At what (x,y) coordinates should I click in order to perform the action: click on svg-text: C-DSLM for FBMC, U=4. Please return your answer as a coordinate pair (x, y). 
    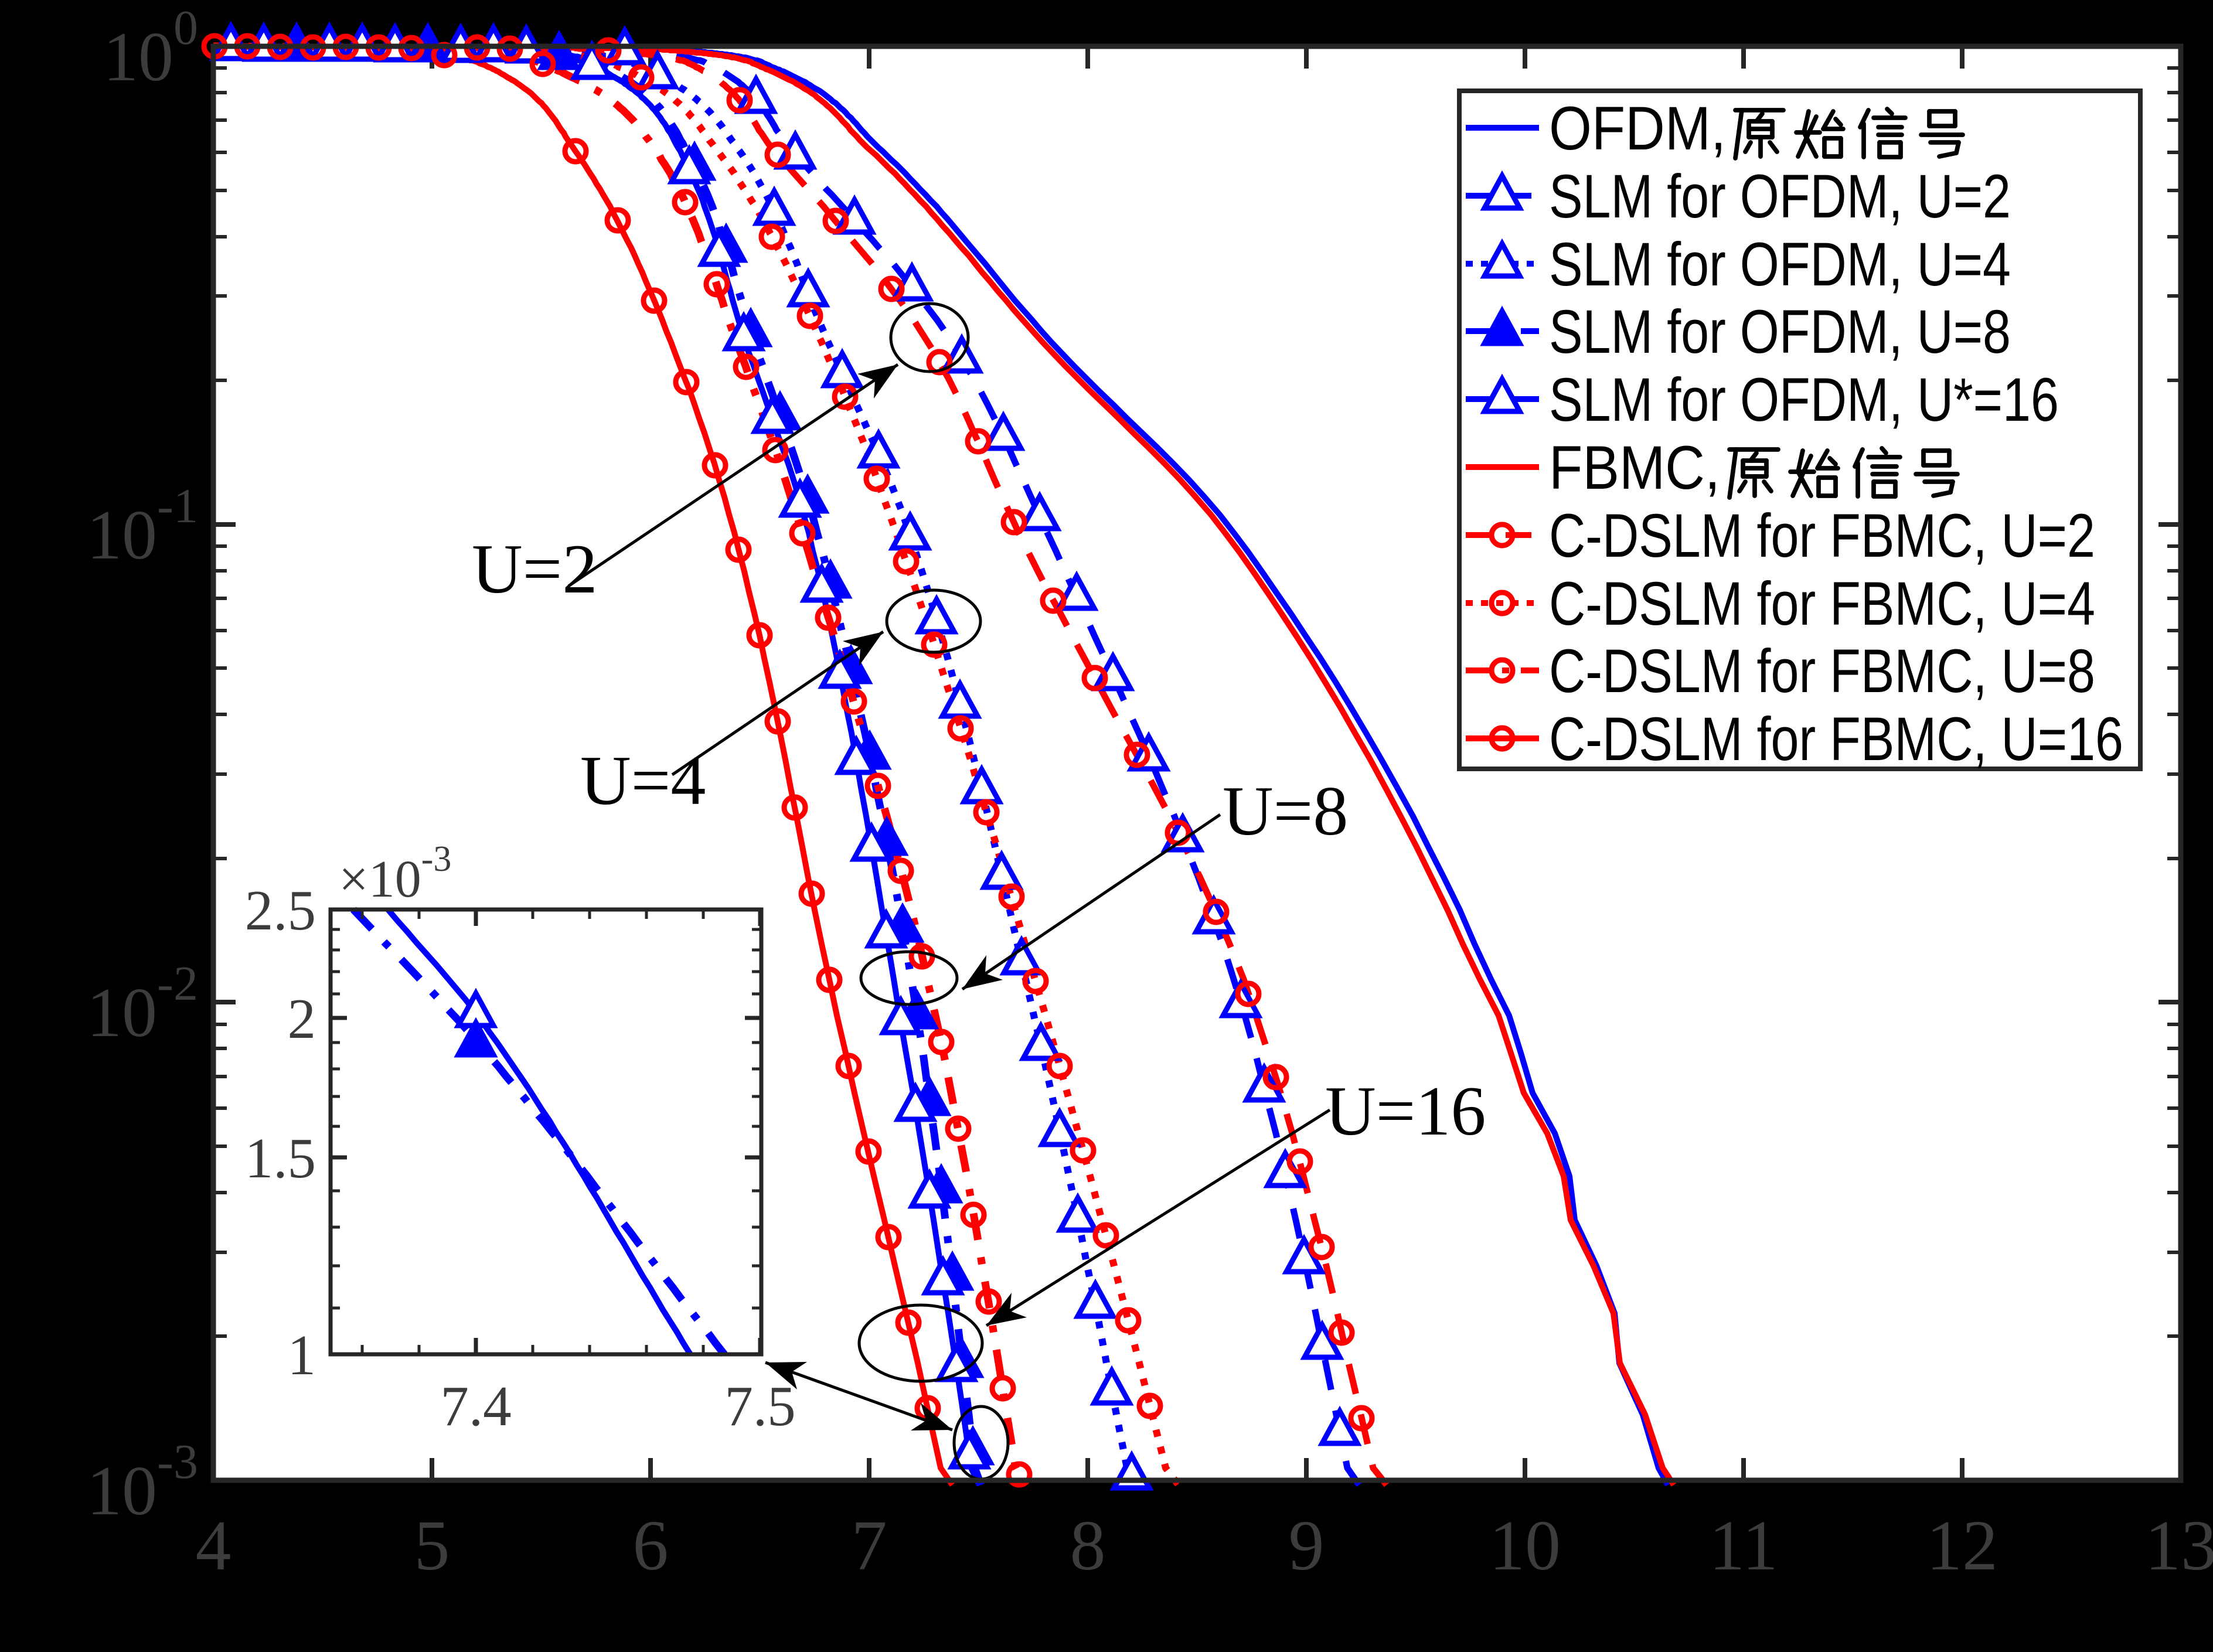
    Looking at the image, I should click on (1822, 604).